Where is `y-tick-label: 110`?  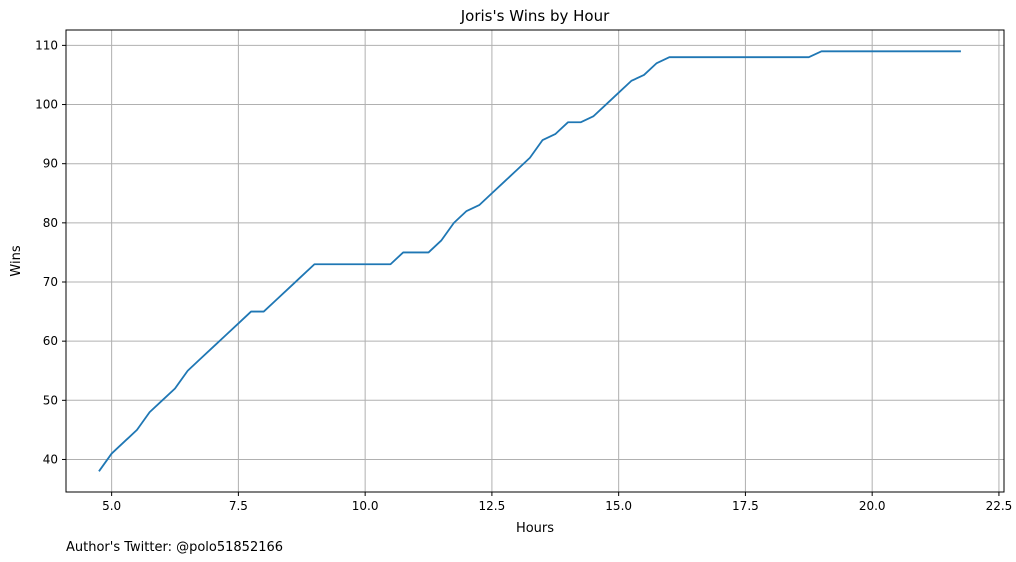
y-tick-label: 110 is located at coordinates (46, 45).